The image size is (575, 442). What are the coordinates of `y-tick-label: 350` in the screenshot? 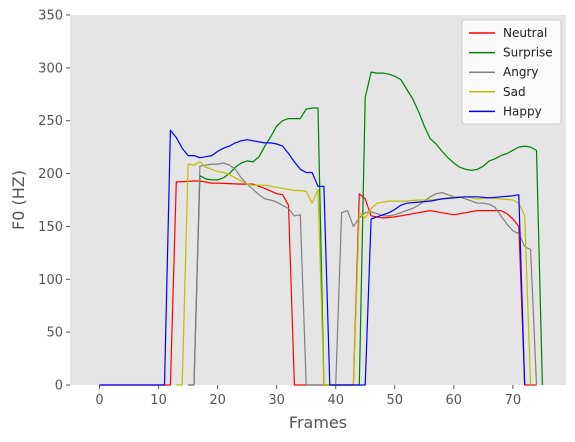 It's located at (50, 16).